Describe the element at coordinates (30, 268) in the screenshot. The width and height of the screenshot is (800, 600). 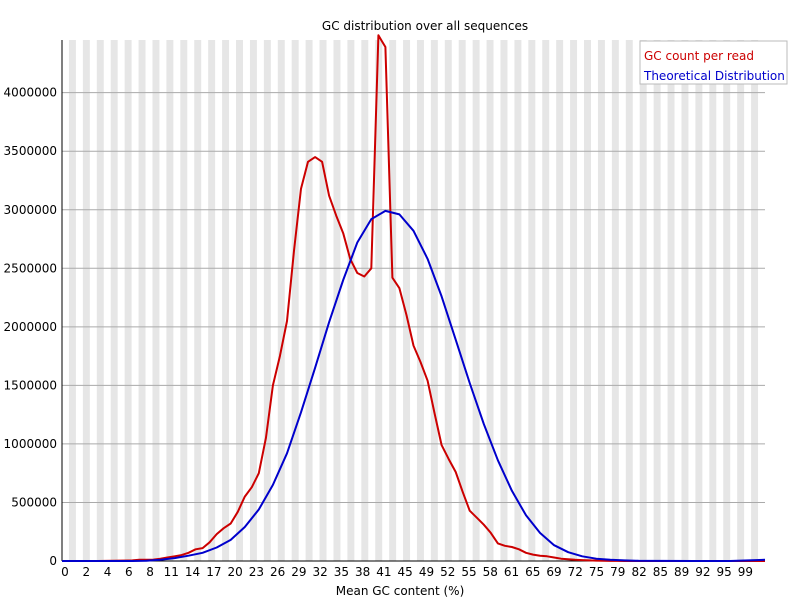
I see `y-tick-label: 2500000` at that location.